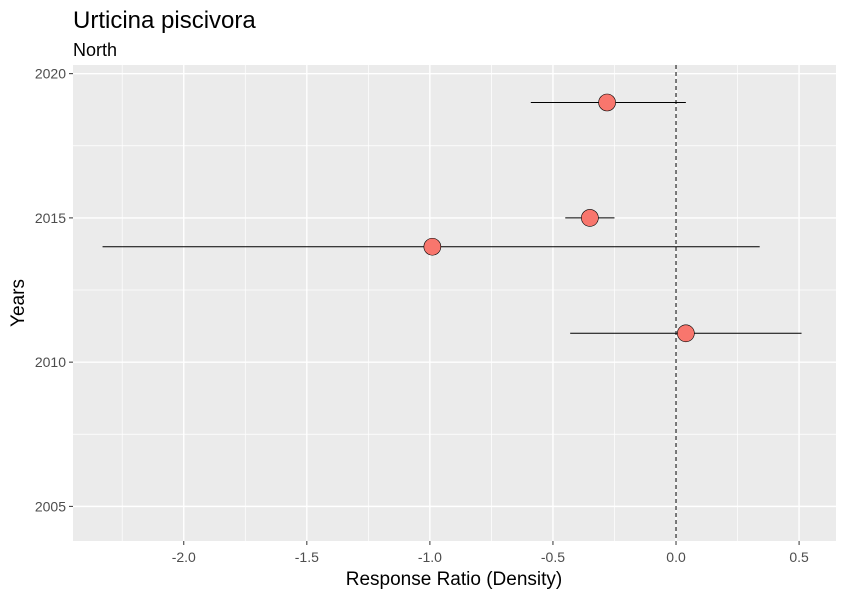 Image resolution: width=844 pixels, height=597 pixels. What do you see at coordinates (430, 557) in the screenshot?
I see `x-tick-label: -1.0` at bounding box center [430, 557].